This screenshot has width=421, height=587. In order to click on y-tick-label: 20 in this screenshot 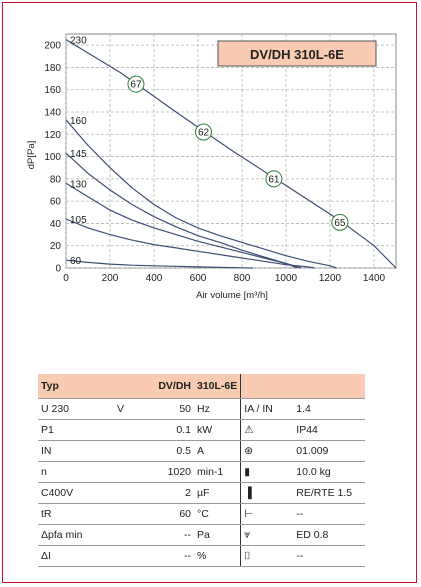, I will do `click(56, 246)`.